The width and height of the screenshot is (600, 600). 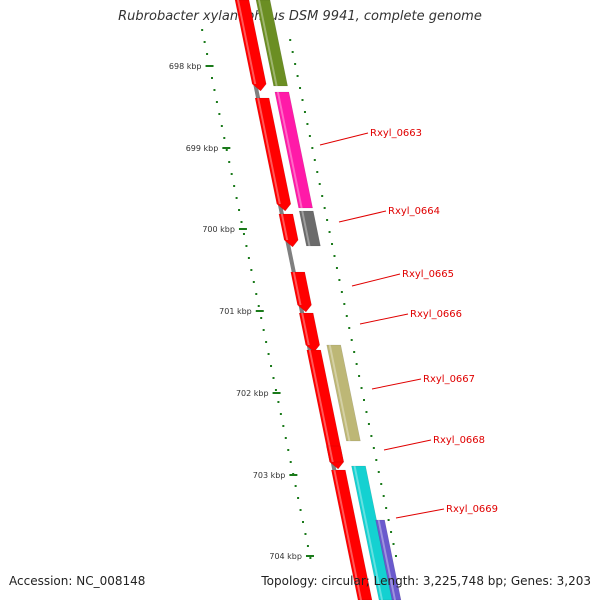 I want to click on tick-label: 698 kbp, so click(x=185, y=66).